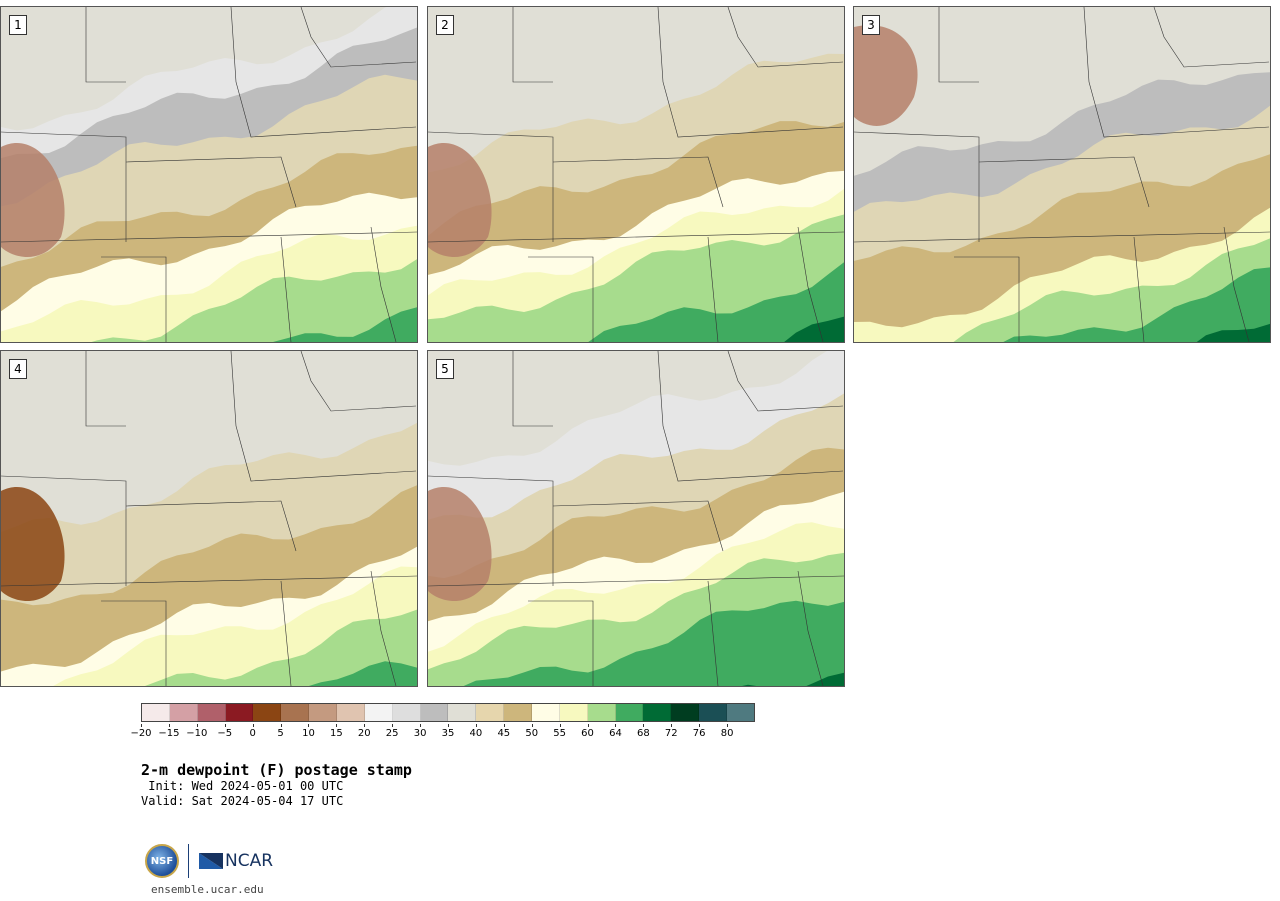 The width and height of the screenshot is (1280, 901). Describe the element at coordinates (532, 733) in the screenshot. I see `colorbar-tick-label: 50` at that location.